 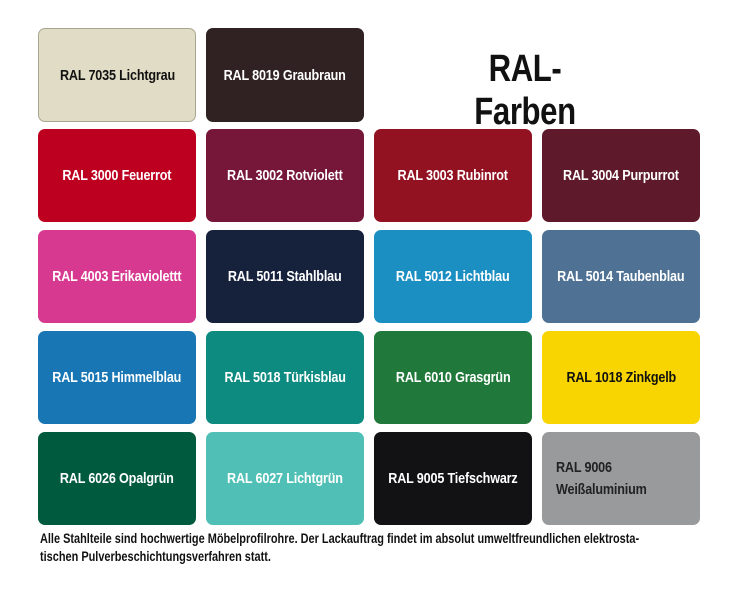 I want to click on color-swatch: RAL 4003 Erikaviolettt, so click(x=117, y=276).